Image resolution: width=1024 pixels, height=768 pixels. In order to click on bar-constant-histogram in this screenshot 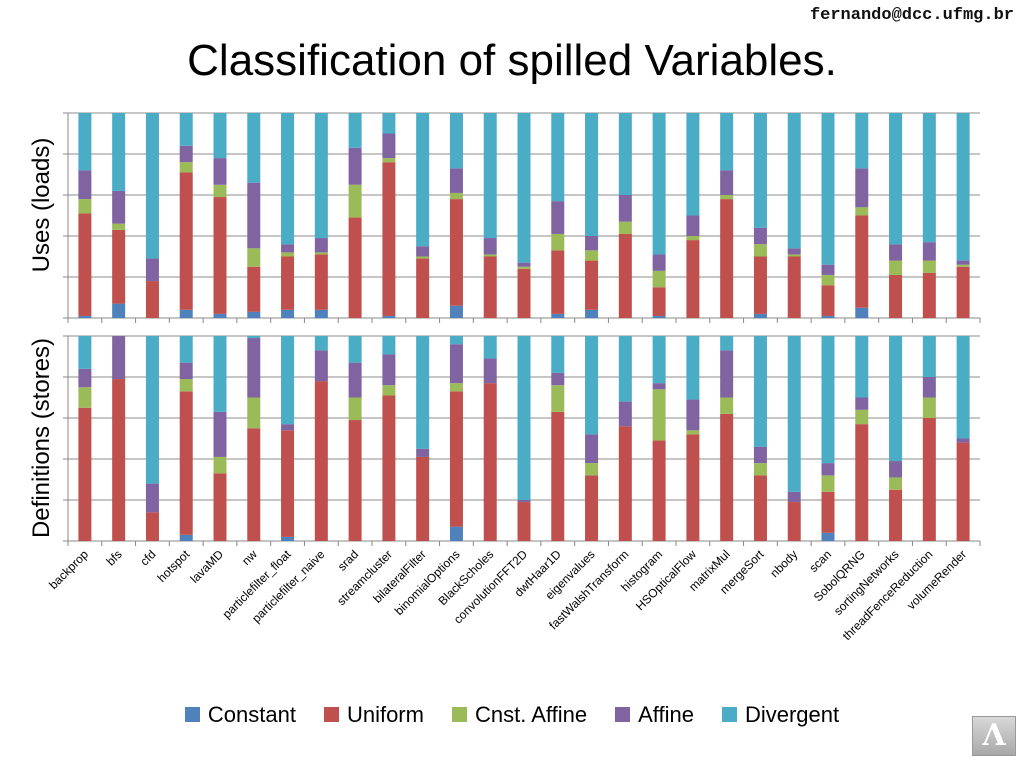, I will do `click(659, 316)`.